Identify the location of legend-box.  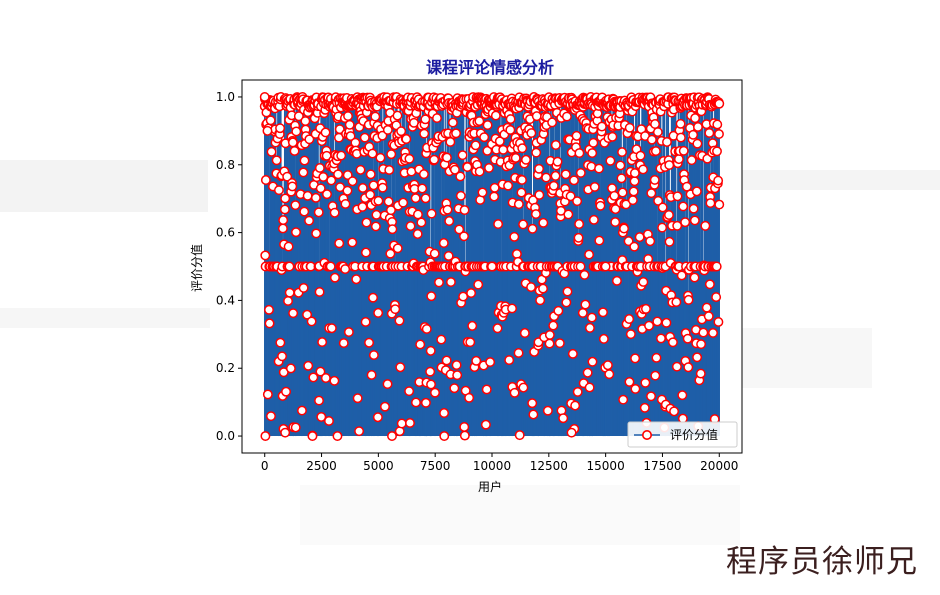
(682, 434).